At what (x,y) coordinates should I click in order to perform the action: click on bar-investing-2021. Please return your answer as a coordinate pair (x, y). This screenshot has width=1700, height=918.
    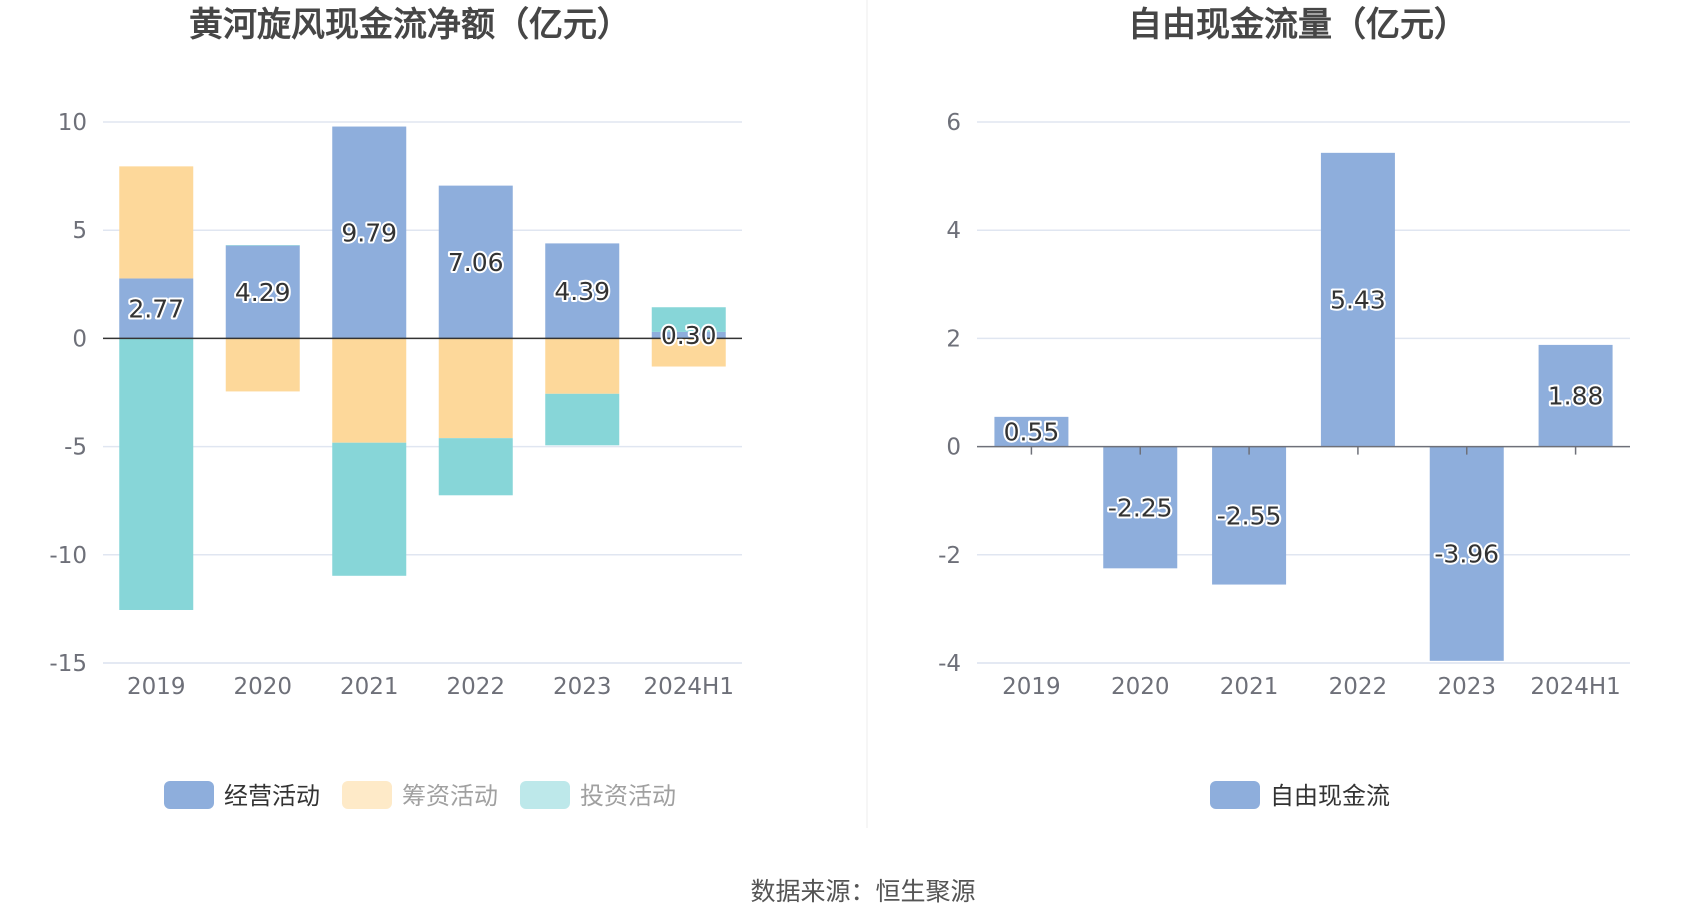
    Looking at the image, I should click on (369, 509).